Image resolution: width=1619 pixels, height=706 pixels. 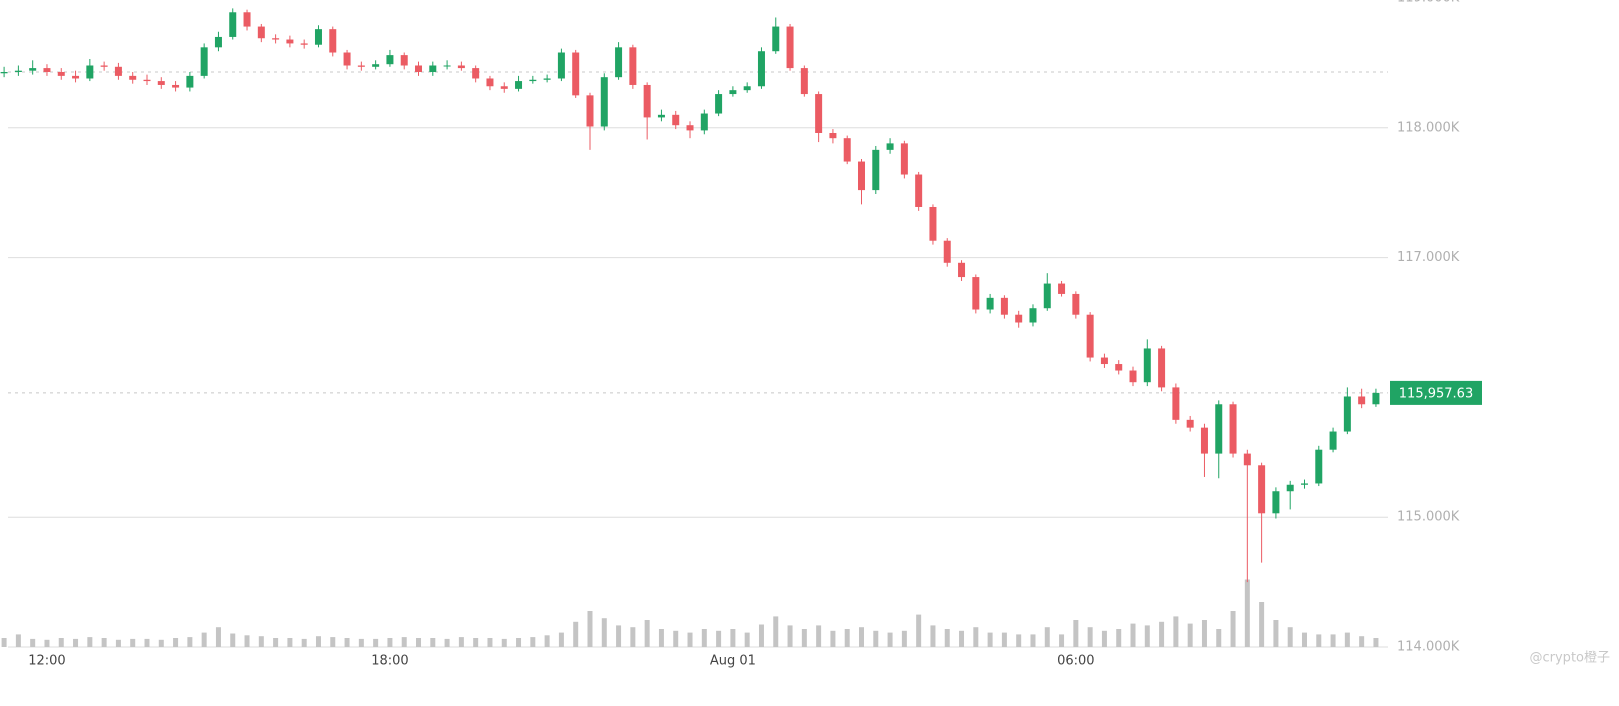 What do you see at coordinates (1570, 658) in the screenshot?
I see `watermark: @crypto橙子` at bounding box center [1570, 658].